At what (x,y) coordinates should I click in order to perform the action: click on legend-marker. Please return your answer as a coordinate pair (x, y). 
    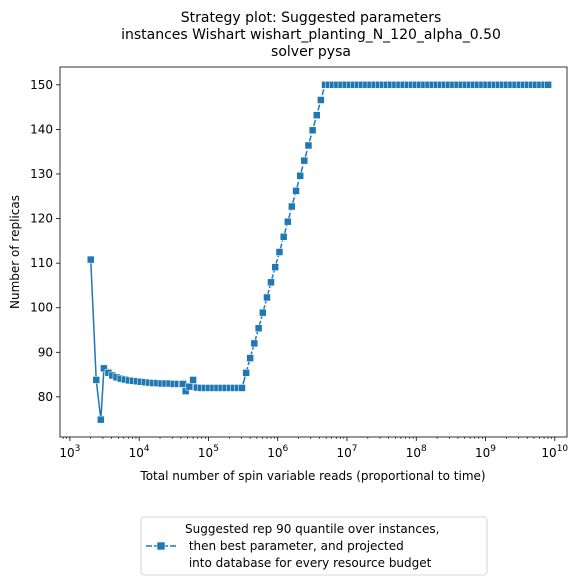
    Looking at the image, I should click on (161, 546).